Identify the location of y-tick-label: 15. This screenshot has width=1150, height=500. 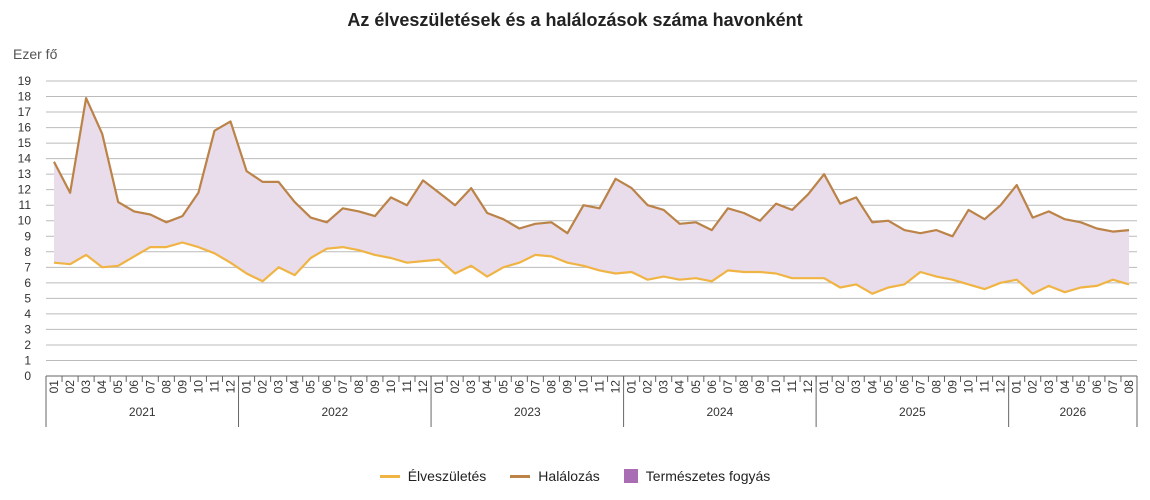
(25, 143).